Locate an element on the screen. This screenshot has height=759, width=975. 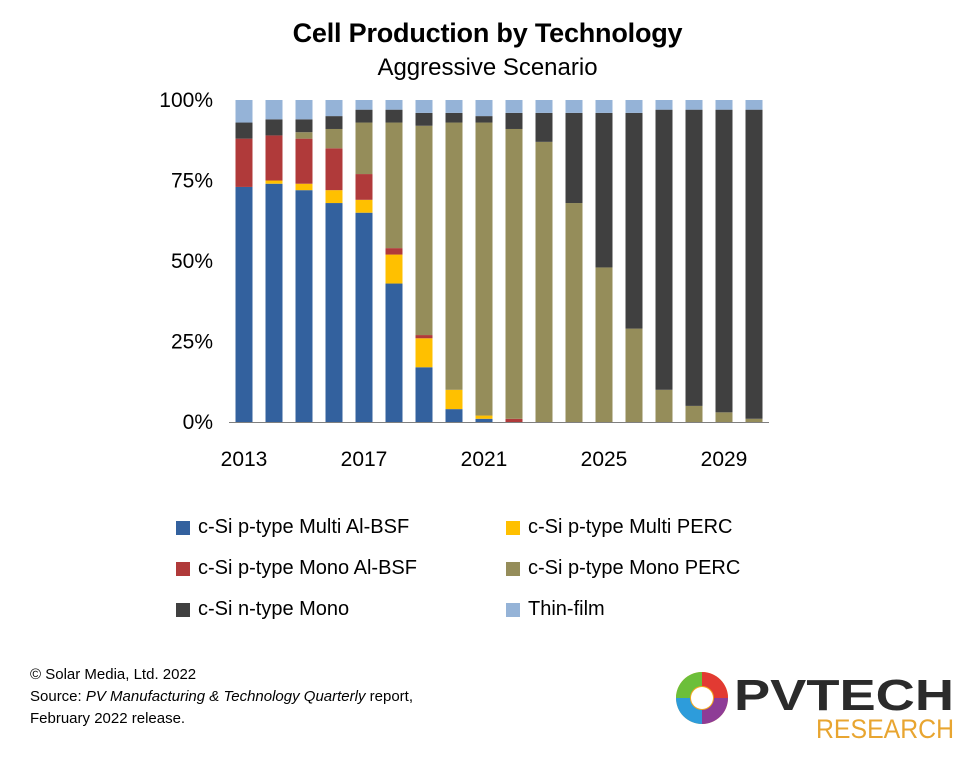
legend-label: c-Si p-type Multi PERC is located at coordinates (630, 527).